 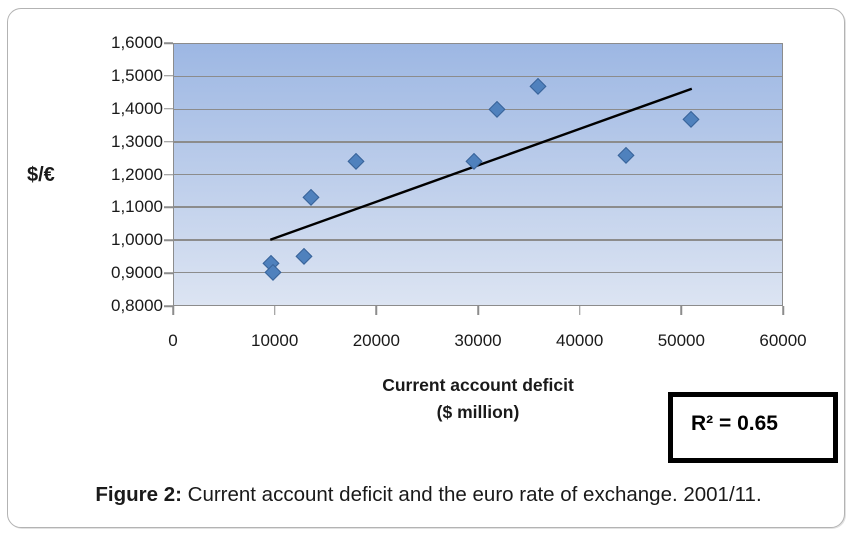 I want to click on x-tick-label: 20000, so click(x=376, y=340).